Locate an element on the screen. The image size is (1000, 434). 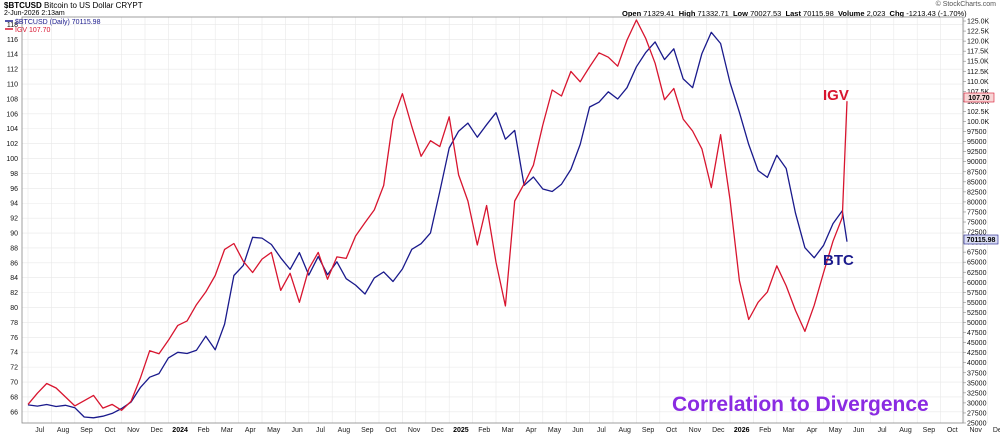
y-left-tick-label: 98 is located at coordinates (14, 174).